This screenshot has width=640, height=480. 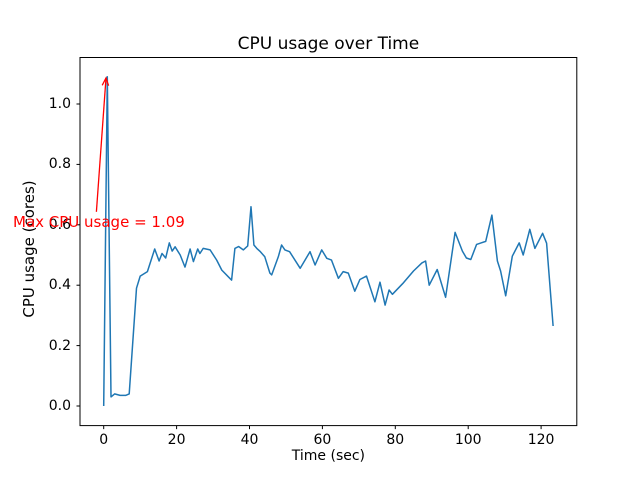 I want to click on x-axis-label: Time (sec), so click(x=328, y=456).